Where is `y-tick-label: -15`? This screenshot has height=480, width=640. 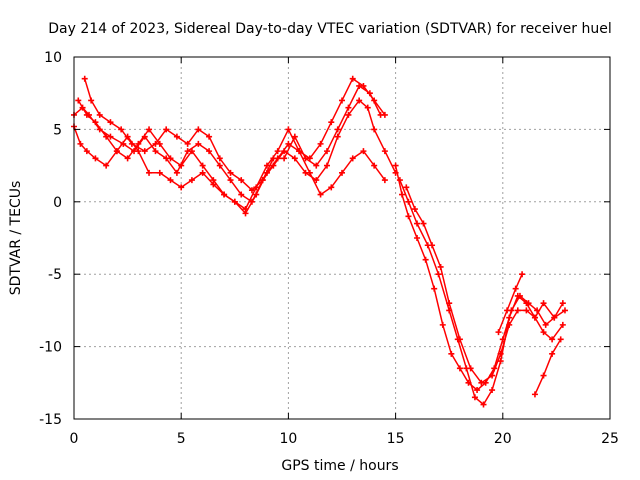
y-tick-label: -15 is located at coordinates (50, 420).